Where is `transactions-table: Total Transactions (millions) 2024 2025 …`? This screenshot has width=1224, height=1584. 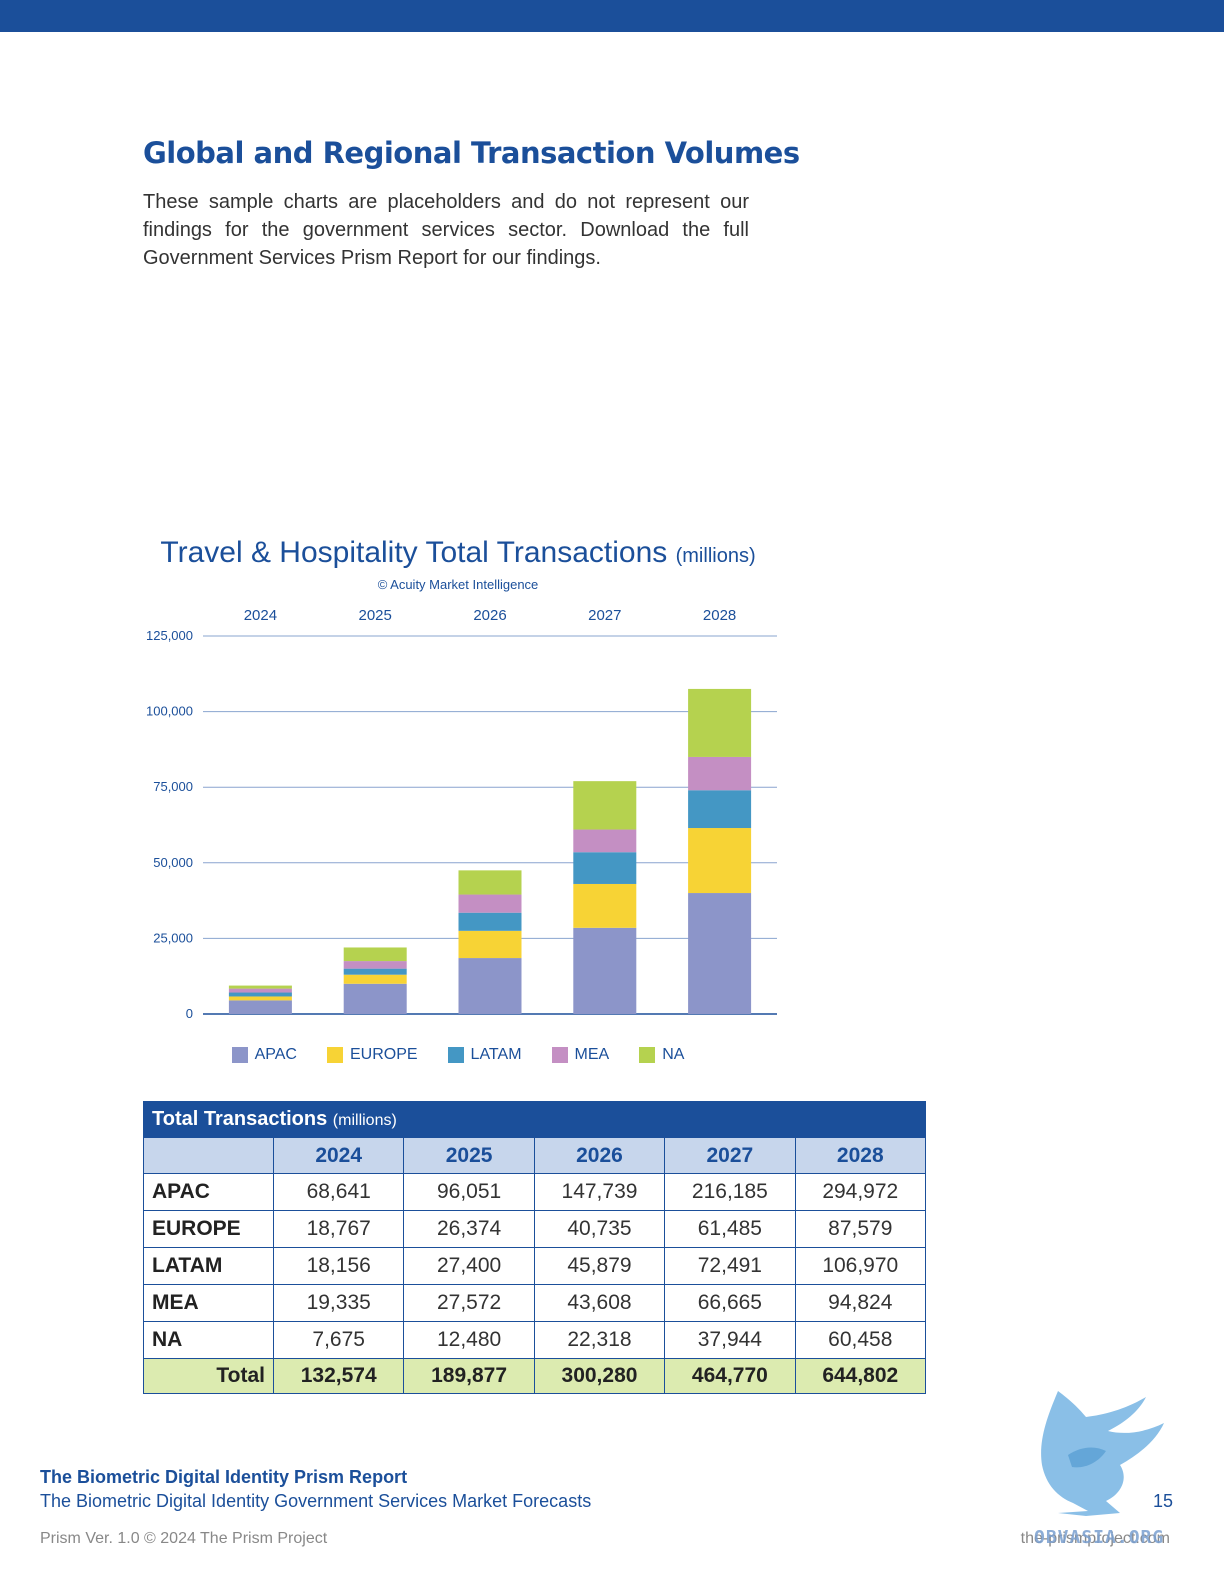 transactions-table: Total Transactions (millions) 2024 2025 … is located at coordinates (535, 1247).